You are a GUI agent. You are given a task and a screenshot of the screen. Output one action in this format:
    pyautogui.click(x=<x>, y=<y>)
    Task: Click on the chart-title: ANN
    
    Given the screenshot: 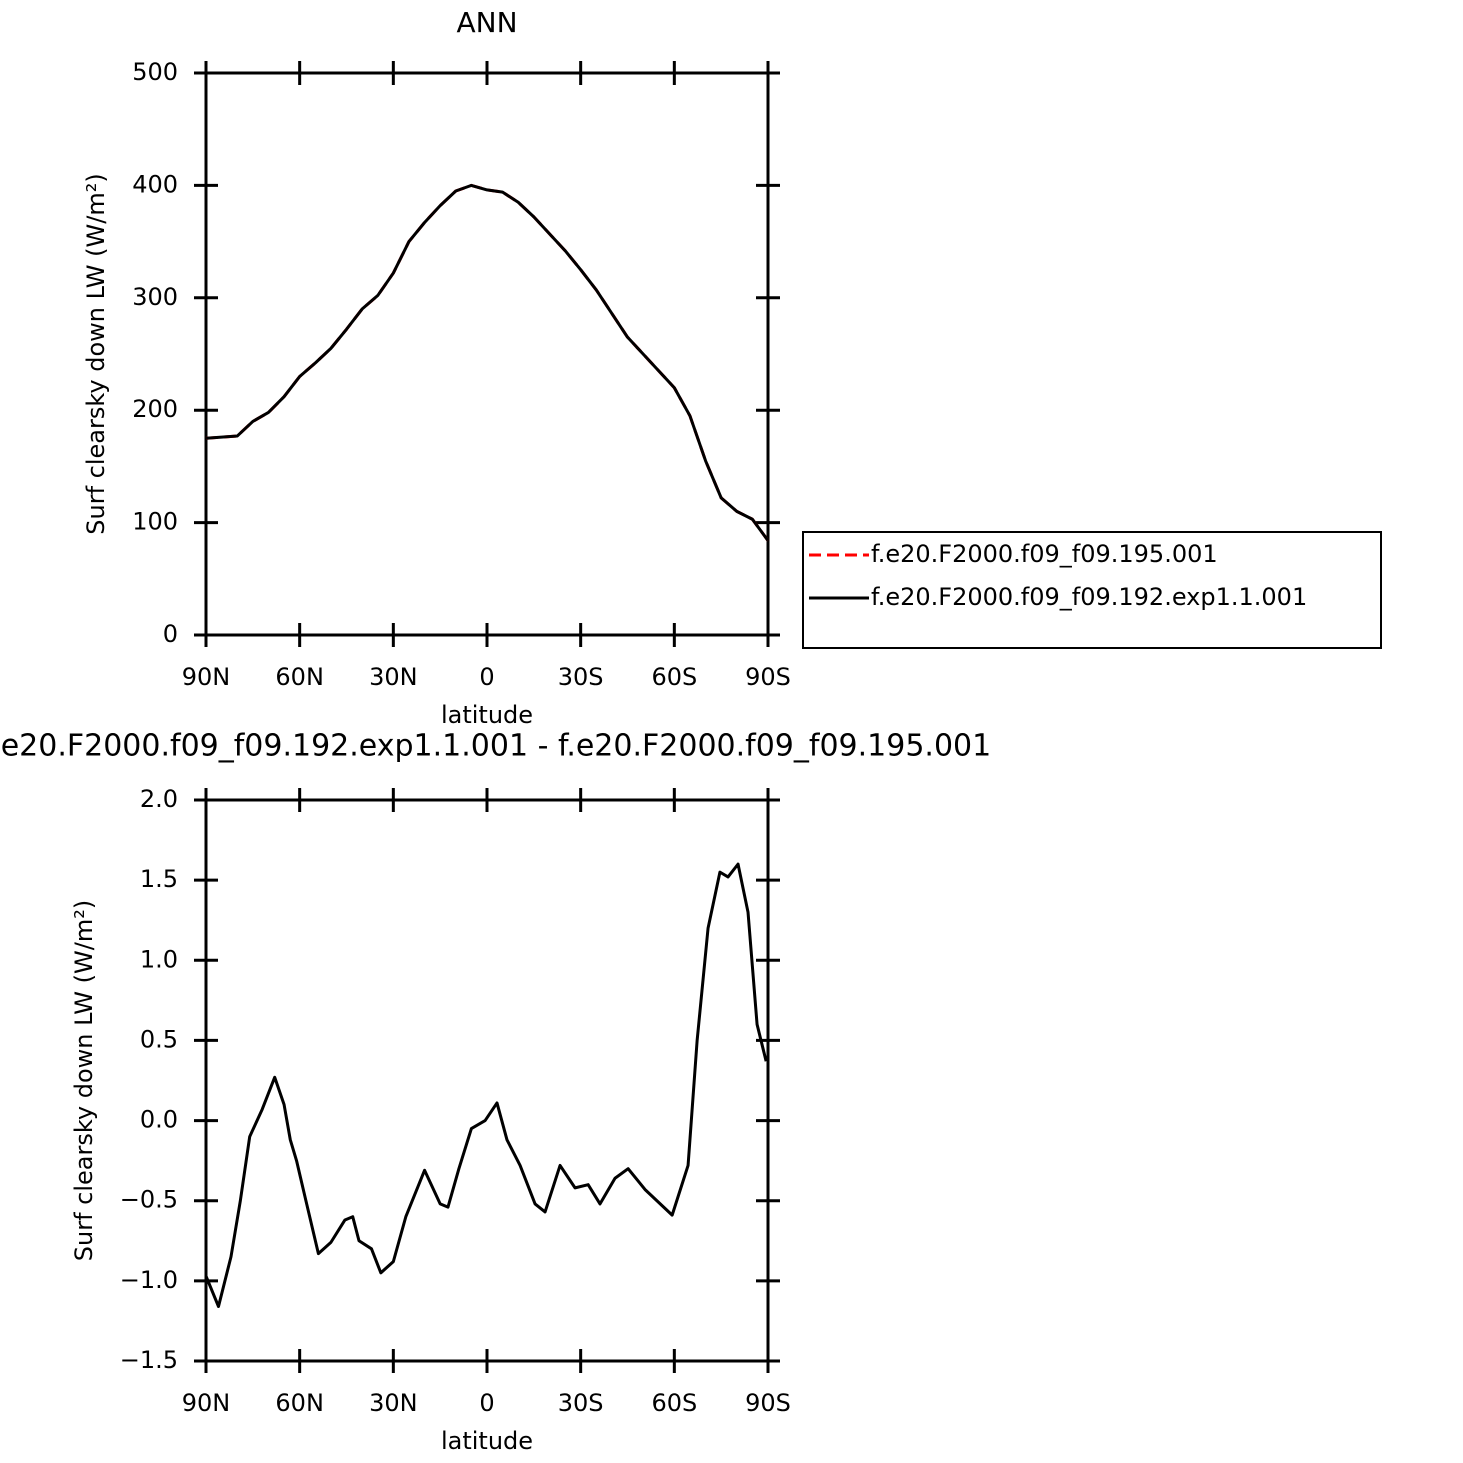 What is the action you would take?
    pyautogui.click(x=486, y=22)
    